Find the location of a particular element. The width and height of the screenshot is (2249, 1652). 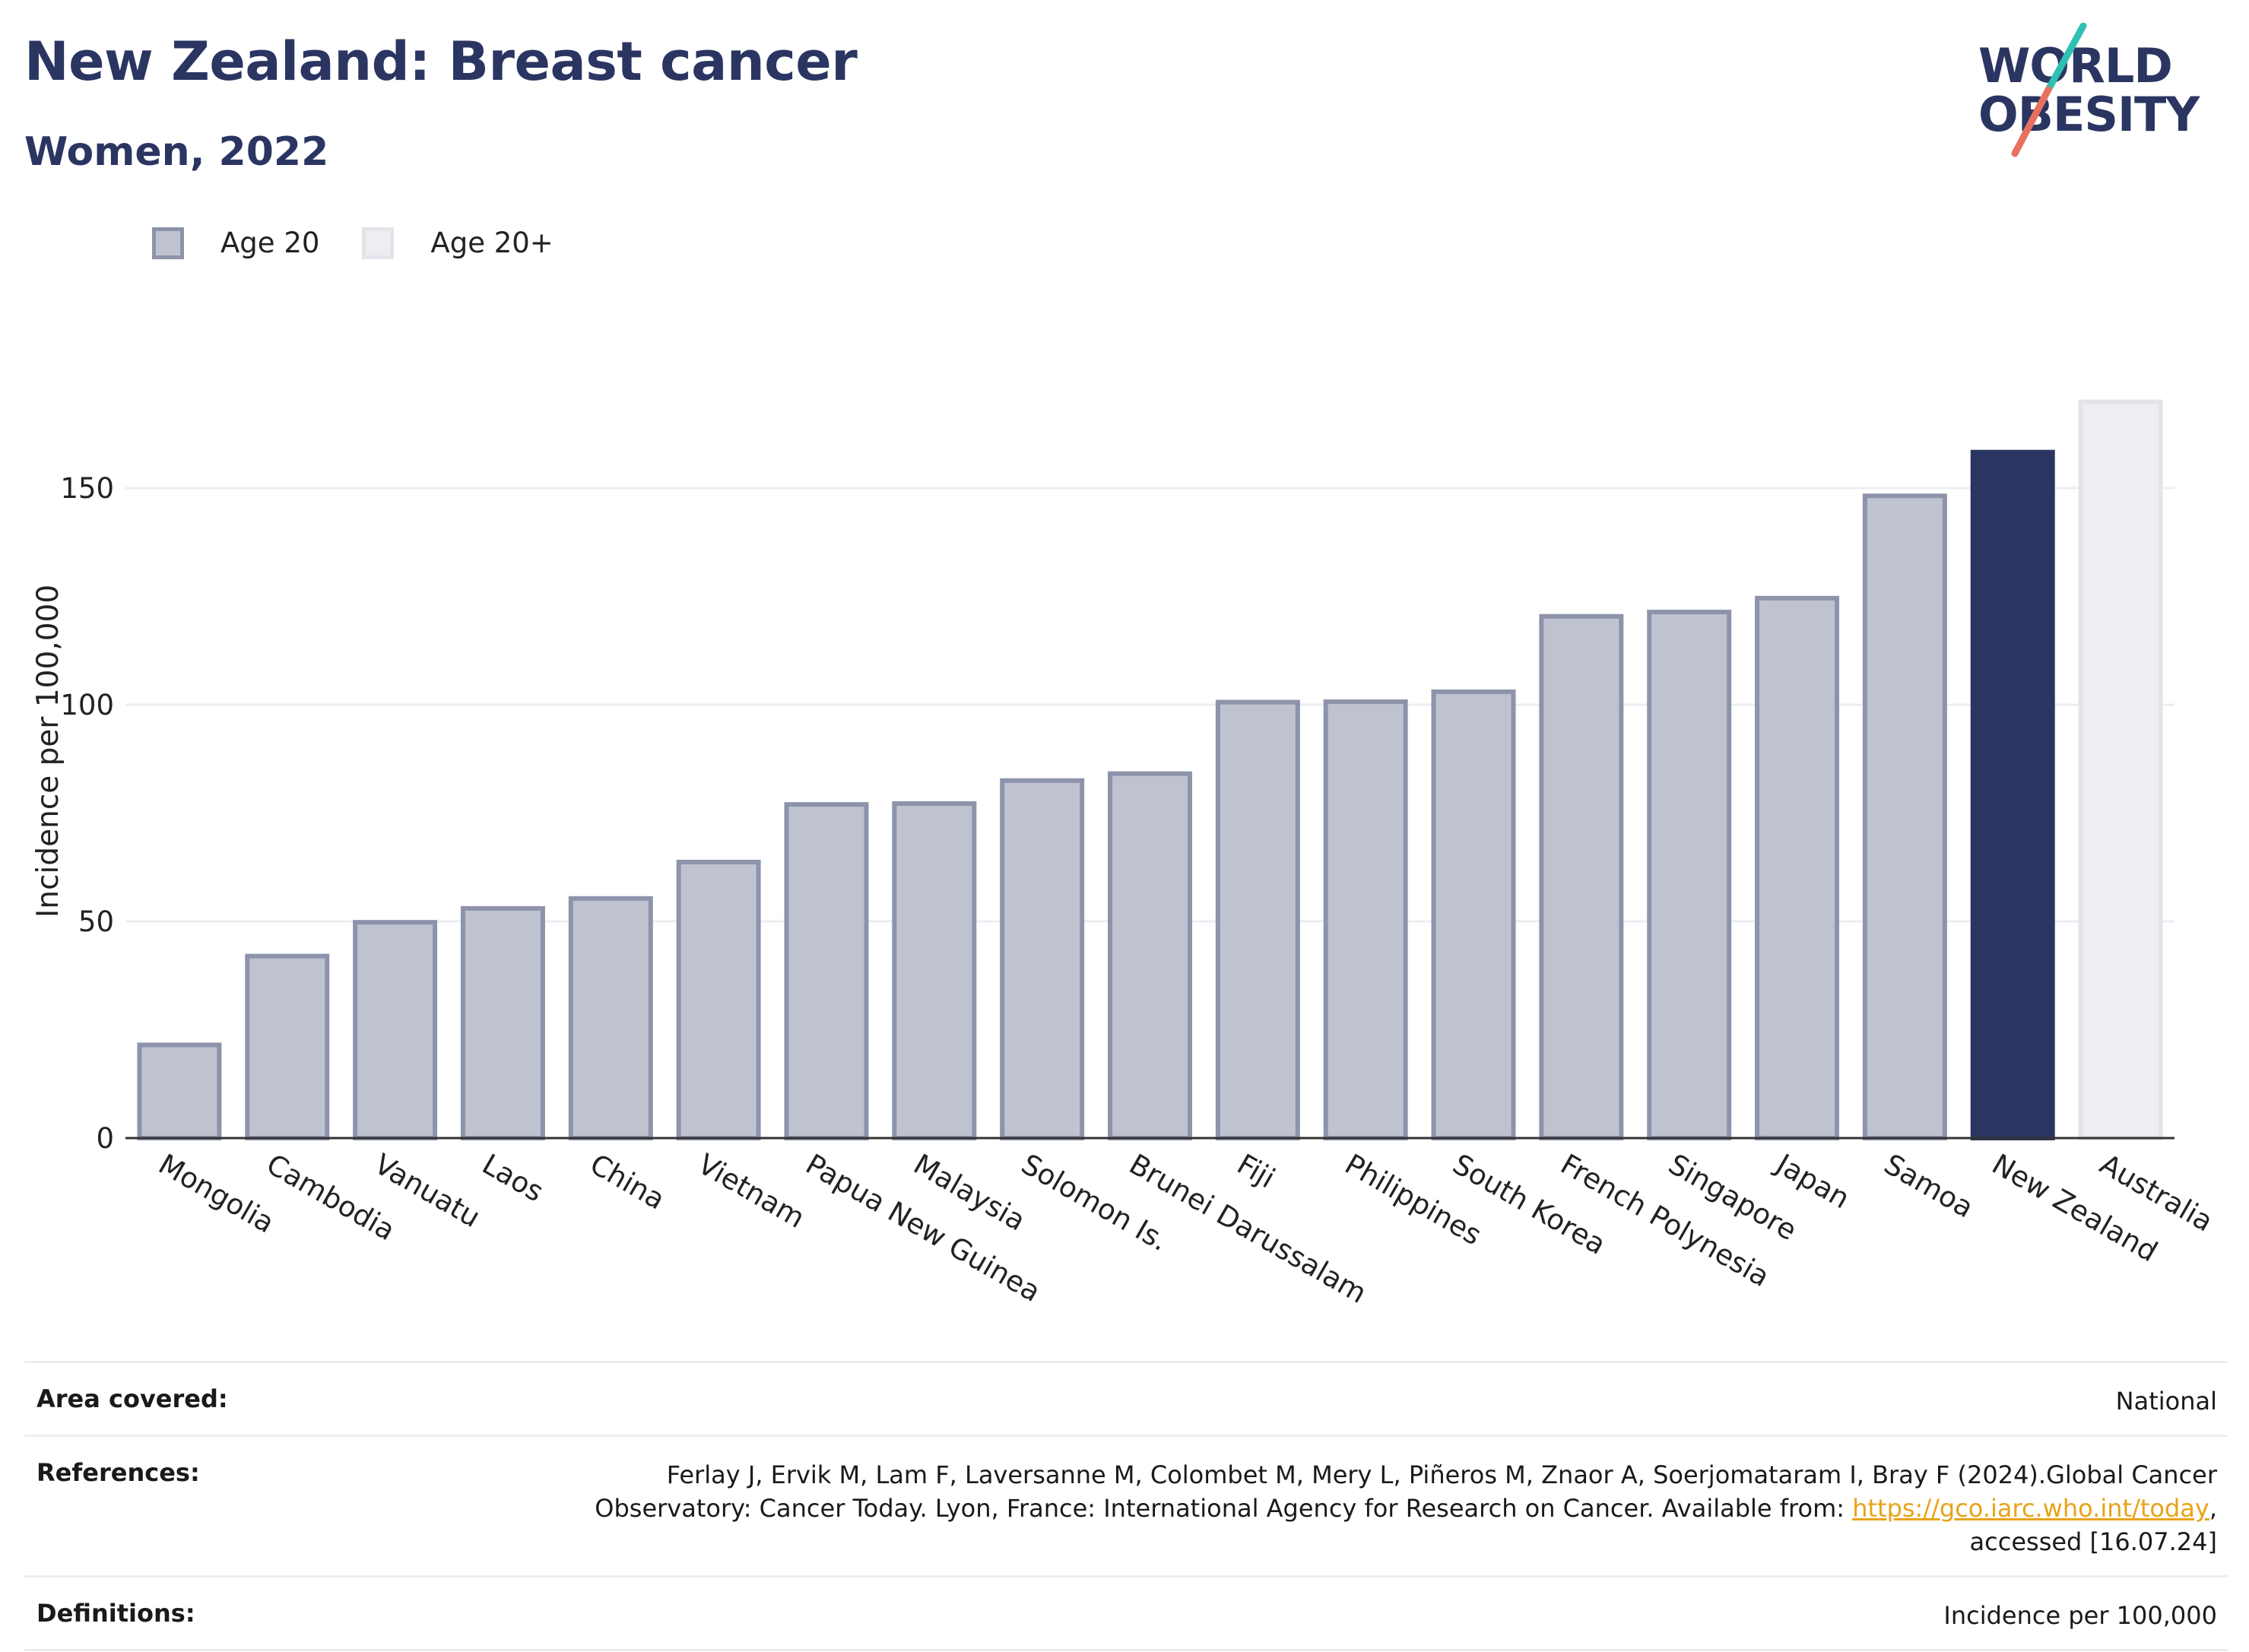

x-tick-label: Fiji is located at coordinates (1256, 1171).